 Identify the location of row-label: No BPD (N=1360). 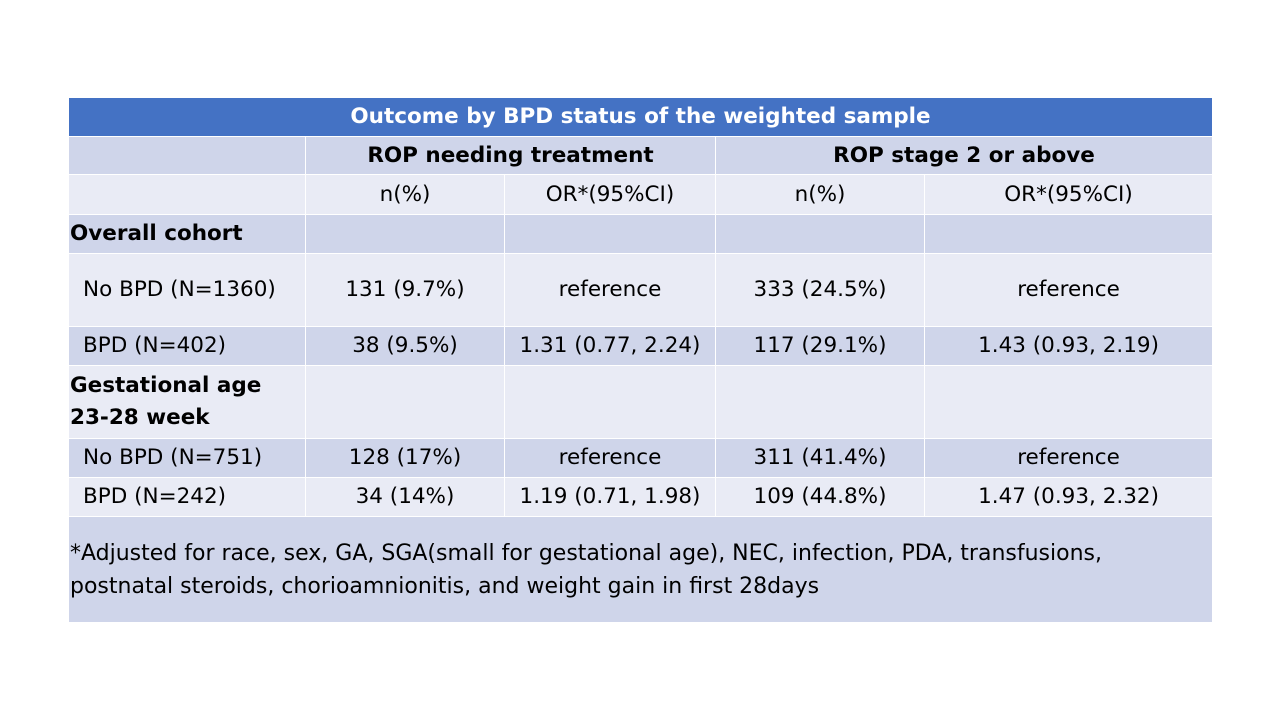
(187, 290).